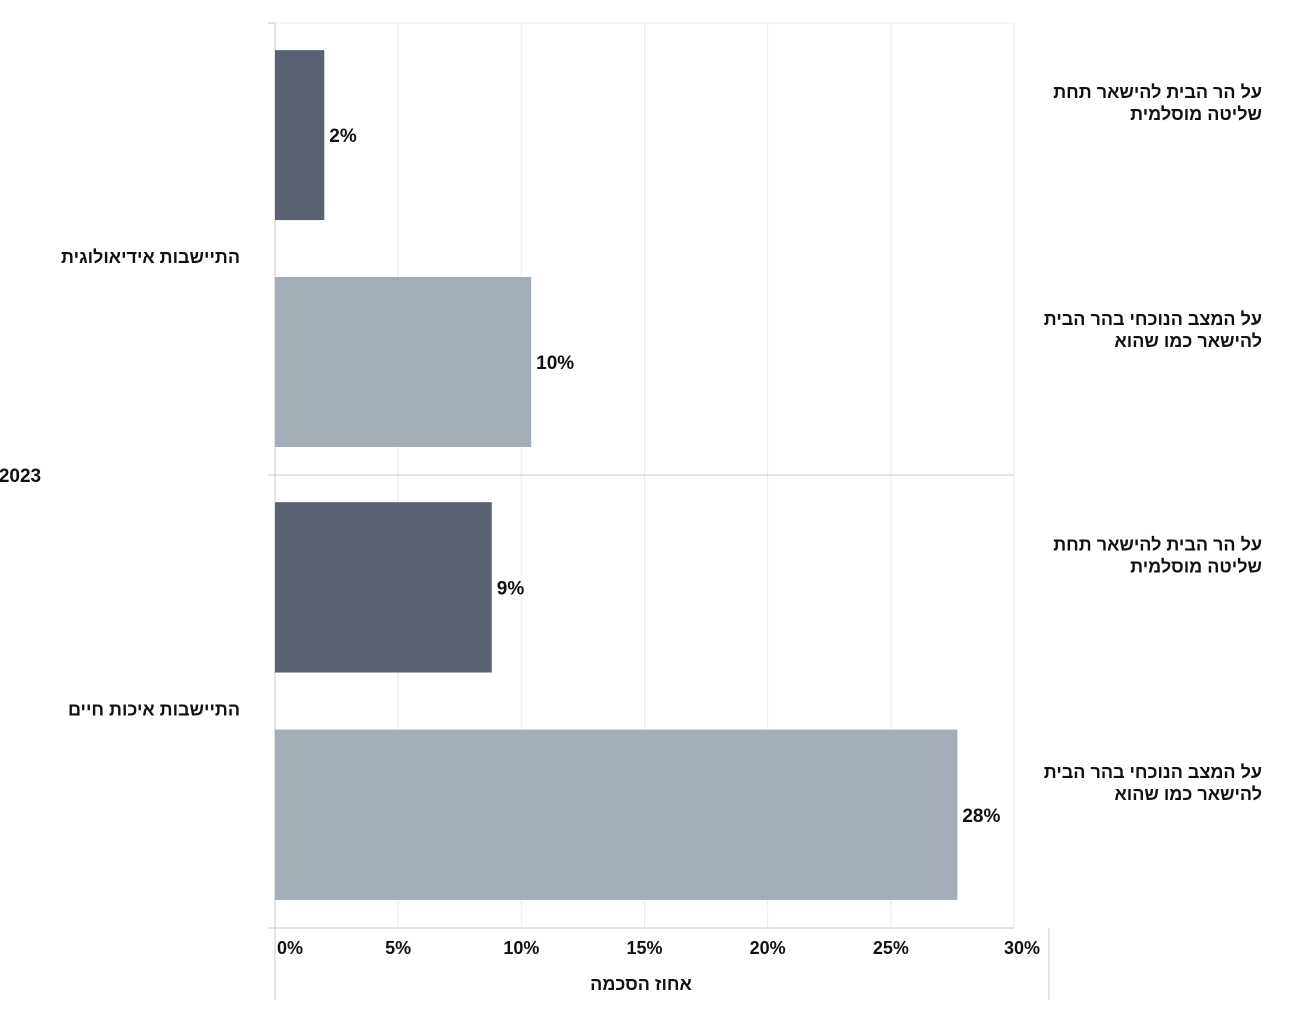 The height and width of the screenshot is (1020, 1296). Describe the element at coordinates (20, 476) in the screenshot. I see `year-label: 2023` at that location.